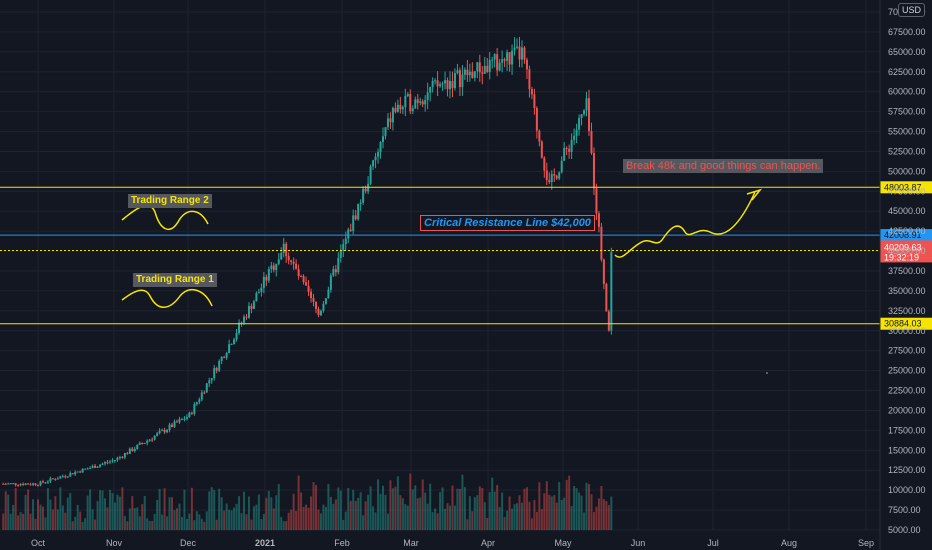  What do you see at coordinates (907, 32) in the screenshot?
I see `y-tick-label: 67500.00` at bounding box center [907, 32].